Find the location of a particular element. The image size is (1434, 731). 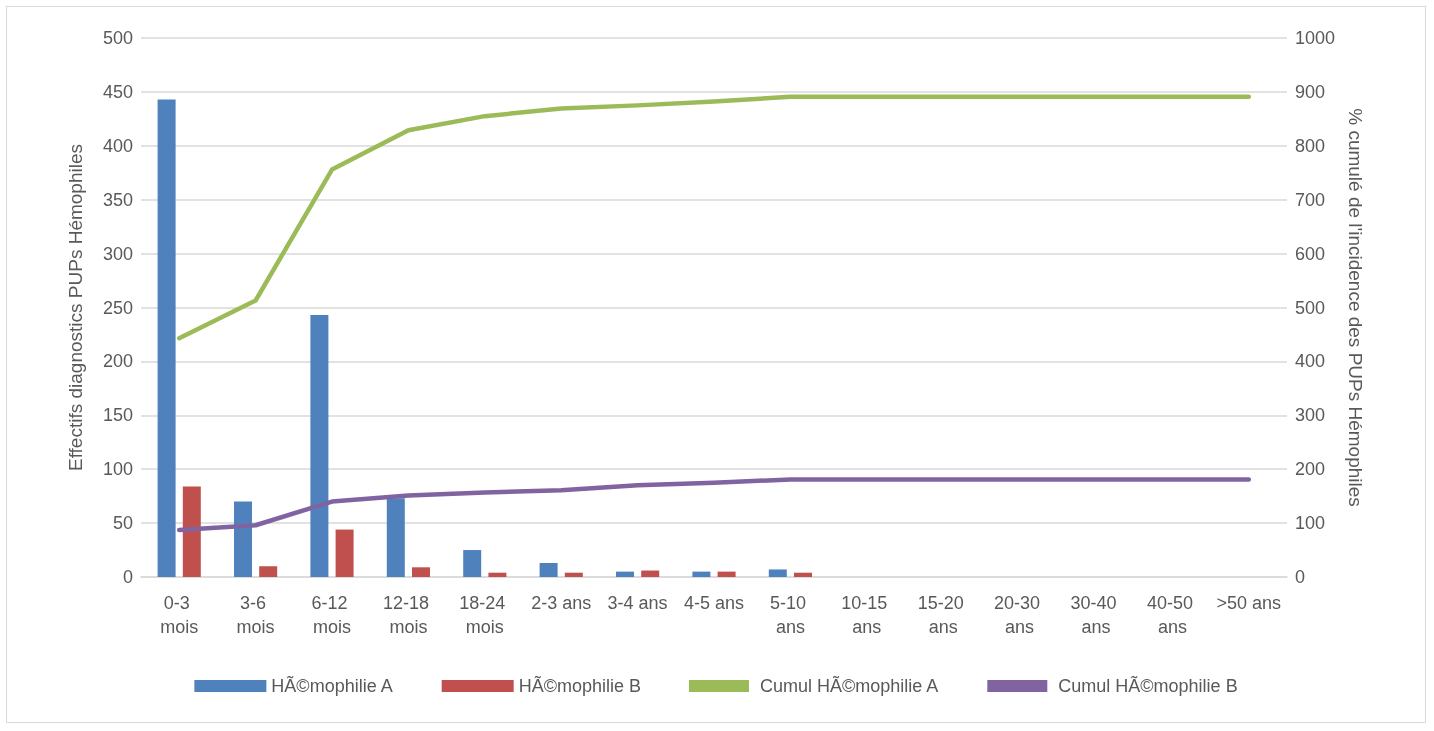

y-tick-label: 250 is located at coordinates (117, 307).